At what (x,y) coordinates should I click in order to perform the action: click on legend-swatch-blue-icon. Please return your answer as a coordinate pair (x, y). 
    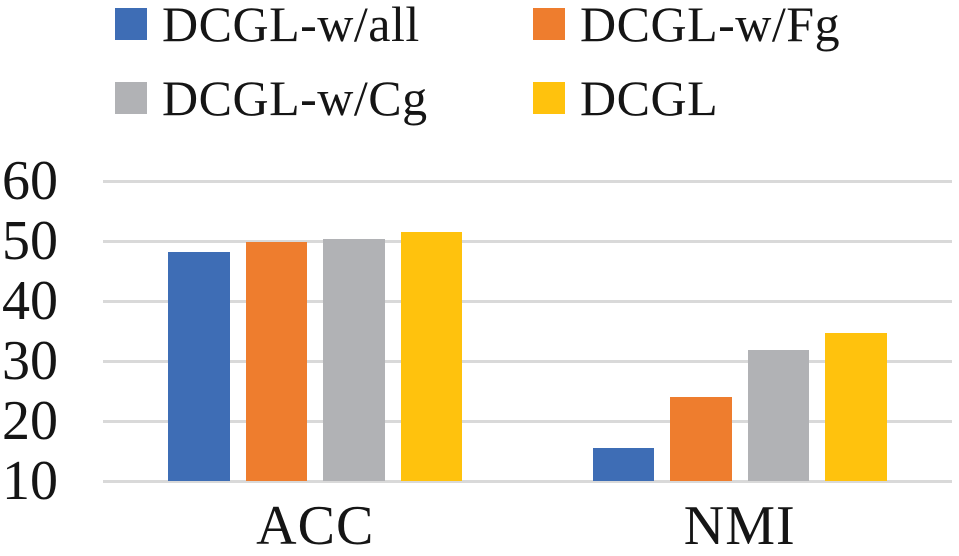
    Looking at the image, I should click on (131, 24).